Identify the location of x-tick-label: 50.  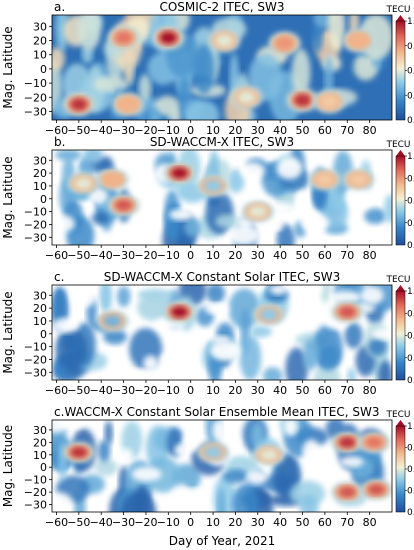
(303, 522).